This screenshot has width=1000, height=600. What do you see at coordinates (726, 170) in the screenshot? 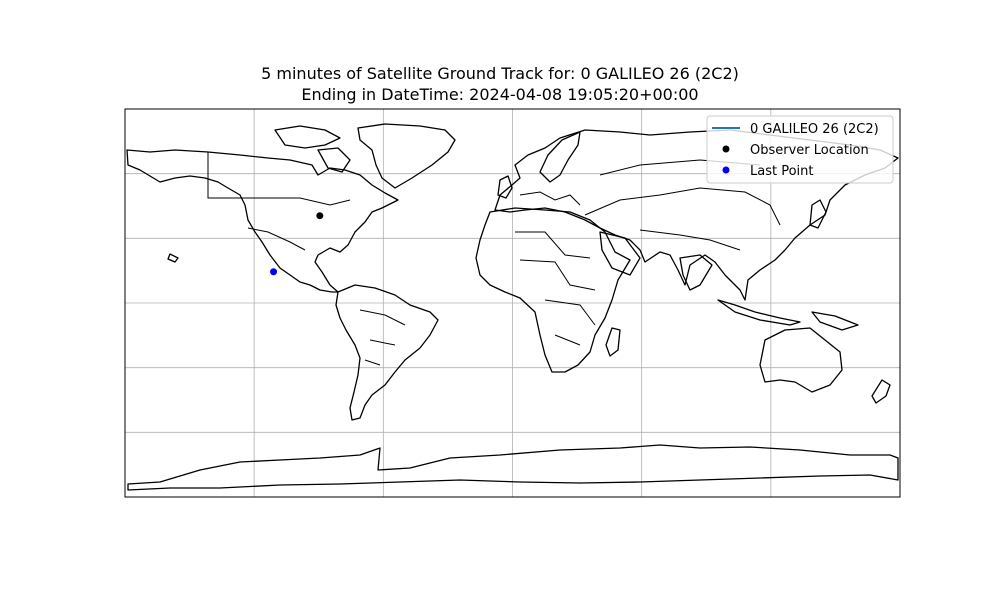
I see `legend-dot-last-point` at bounding box center [726, 170].